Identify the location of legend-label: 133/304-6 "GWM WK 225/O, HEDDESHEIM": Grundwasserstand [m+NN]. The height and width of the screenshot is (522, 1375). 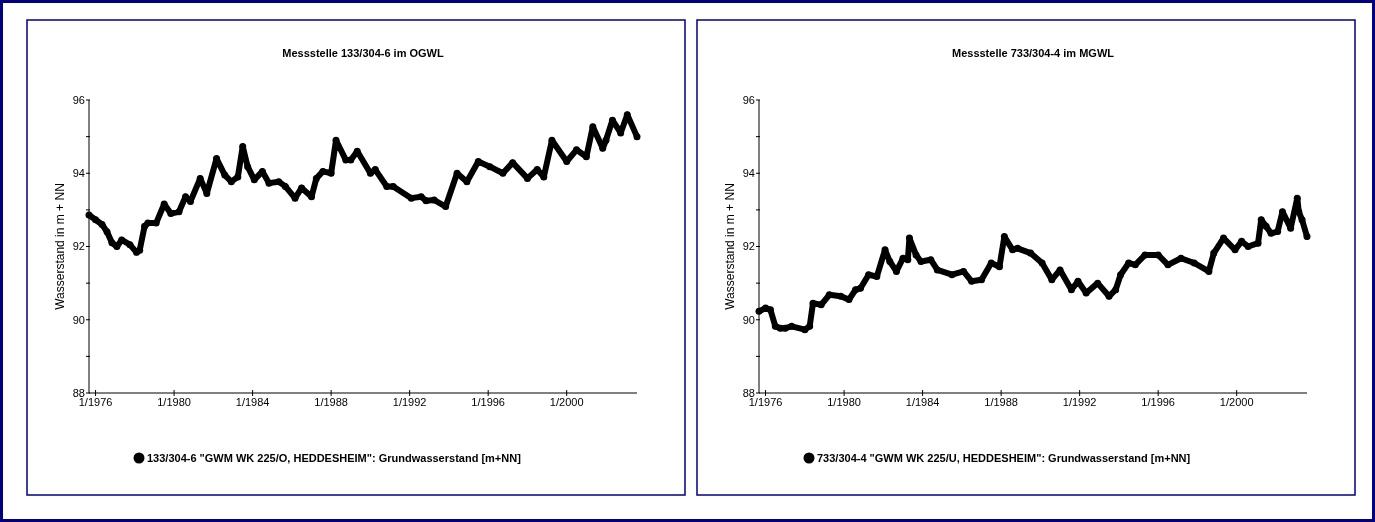
(334, 457).